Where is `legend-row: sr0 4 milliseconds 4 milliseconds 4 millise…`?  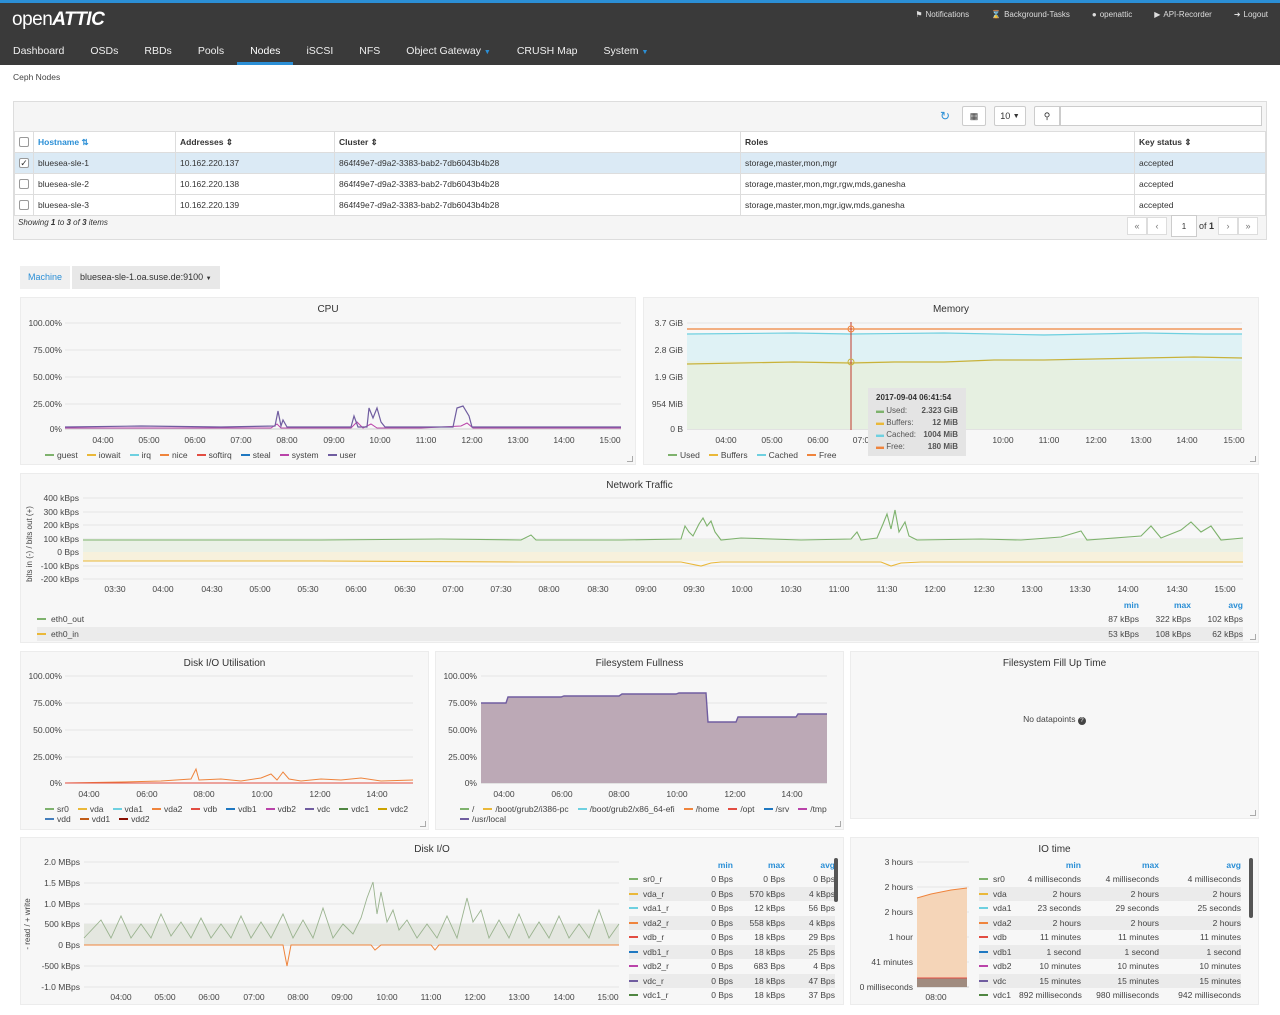
legend-row: sr0 4 milliseconds 4 milliseconds 4 millise… is located at coordinates (1110, 879).